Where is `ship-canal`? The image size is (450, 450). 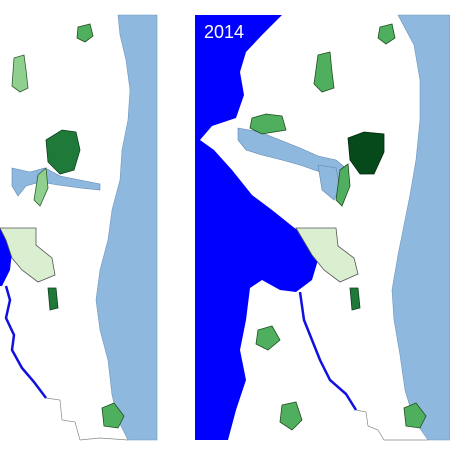 ship-canal is located at coordinates (56, 182).